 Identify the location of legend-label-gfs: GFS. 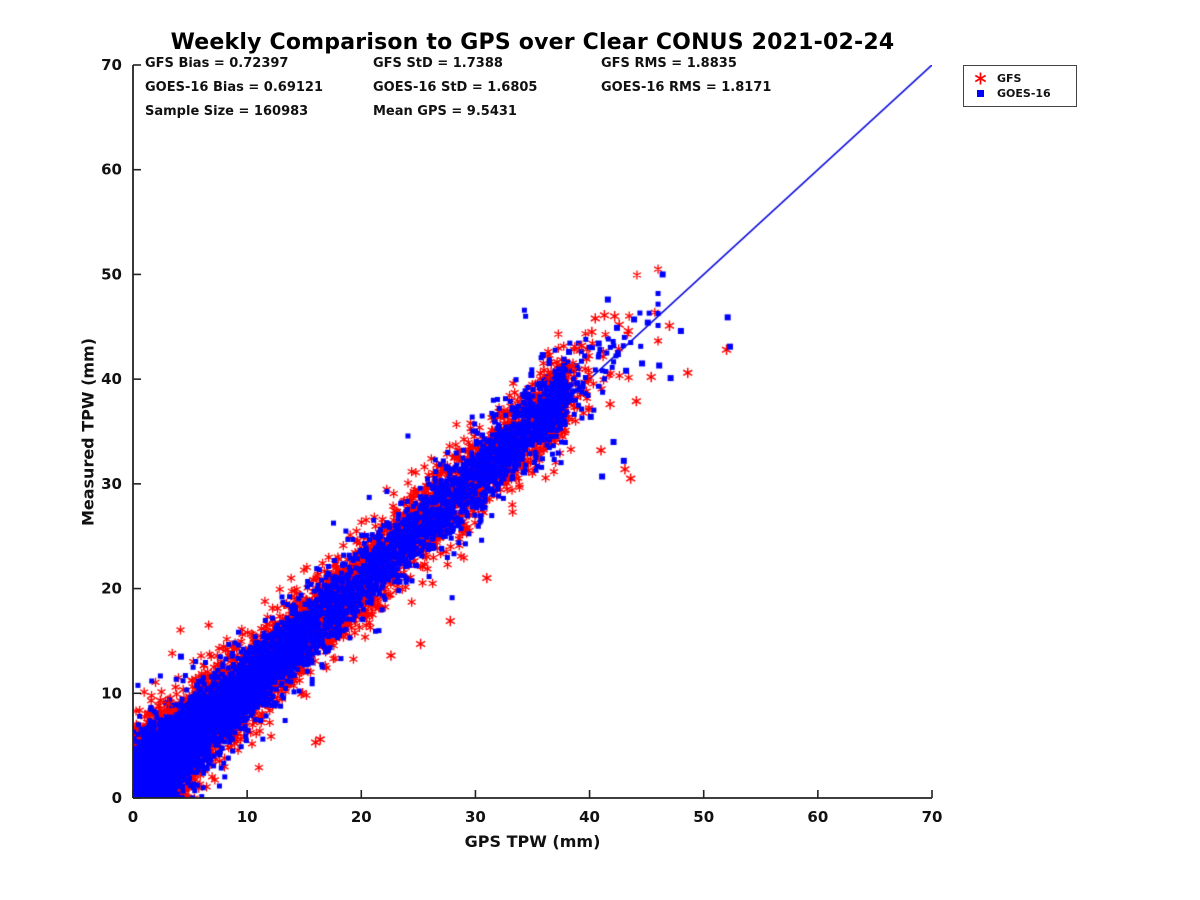
(1009, 78).